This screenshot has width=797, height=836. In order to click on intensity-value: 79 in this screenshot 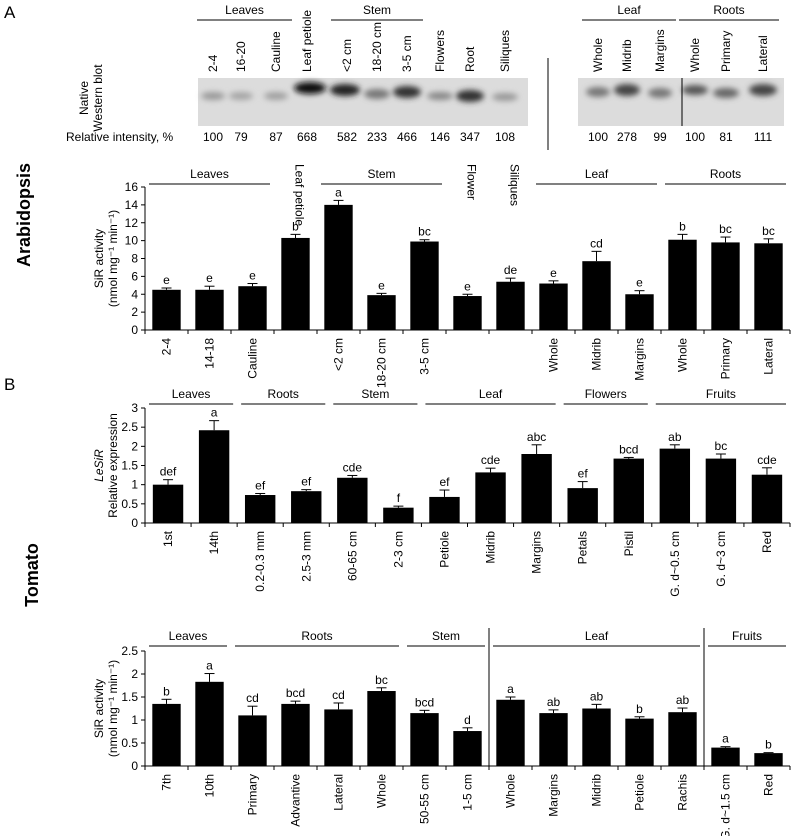, I will do `click(241, 137)`.